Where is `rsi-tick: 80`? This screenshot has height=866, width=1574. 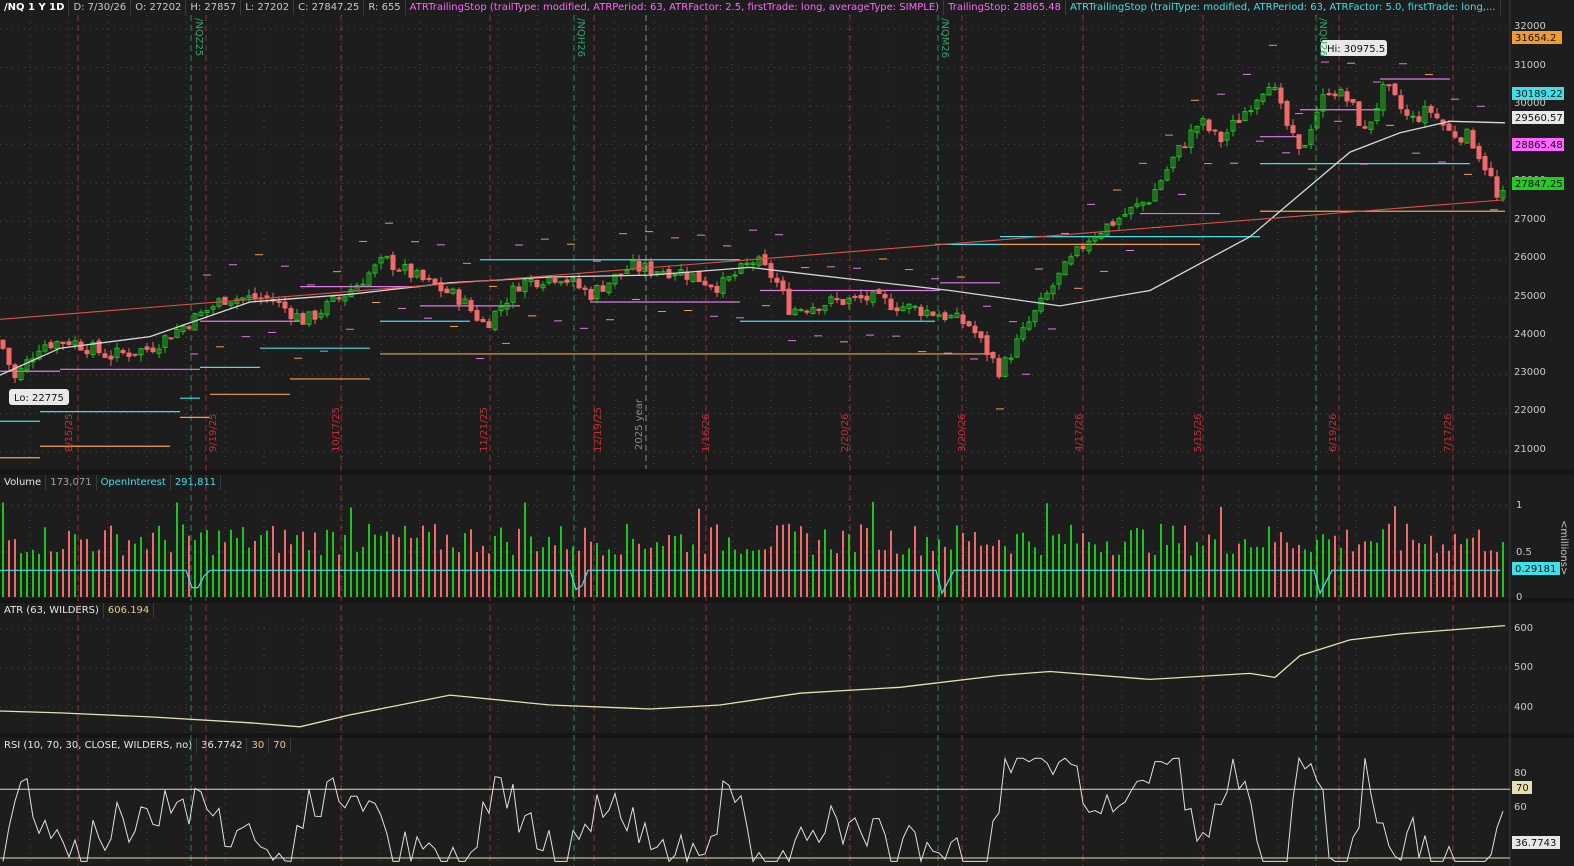
rsi-tick: 80 is located at coordinates (1520, 773).